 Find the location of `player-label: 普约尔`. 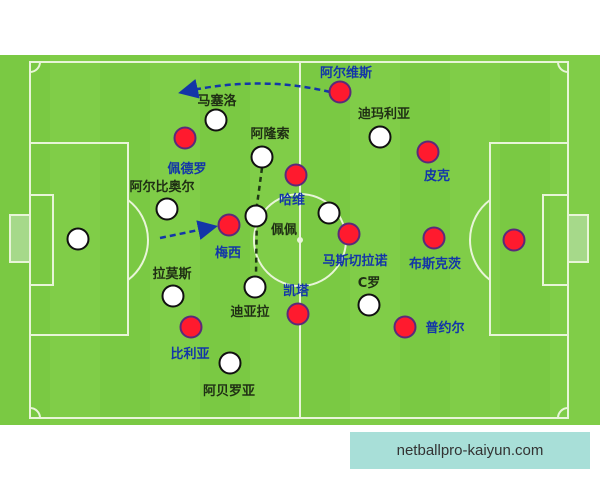

player-label: 普约尔 is located at coordinates (444, 328).